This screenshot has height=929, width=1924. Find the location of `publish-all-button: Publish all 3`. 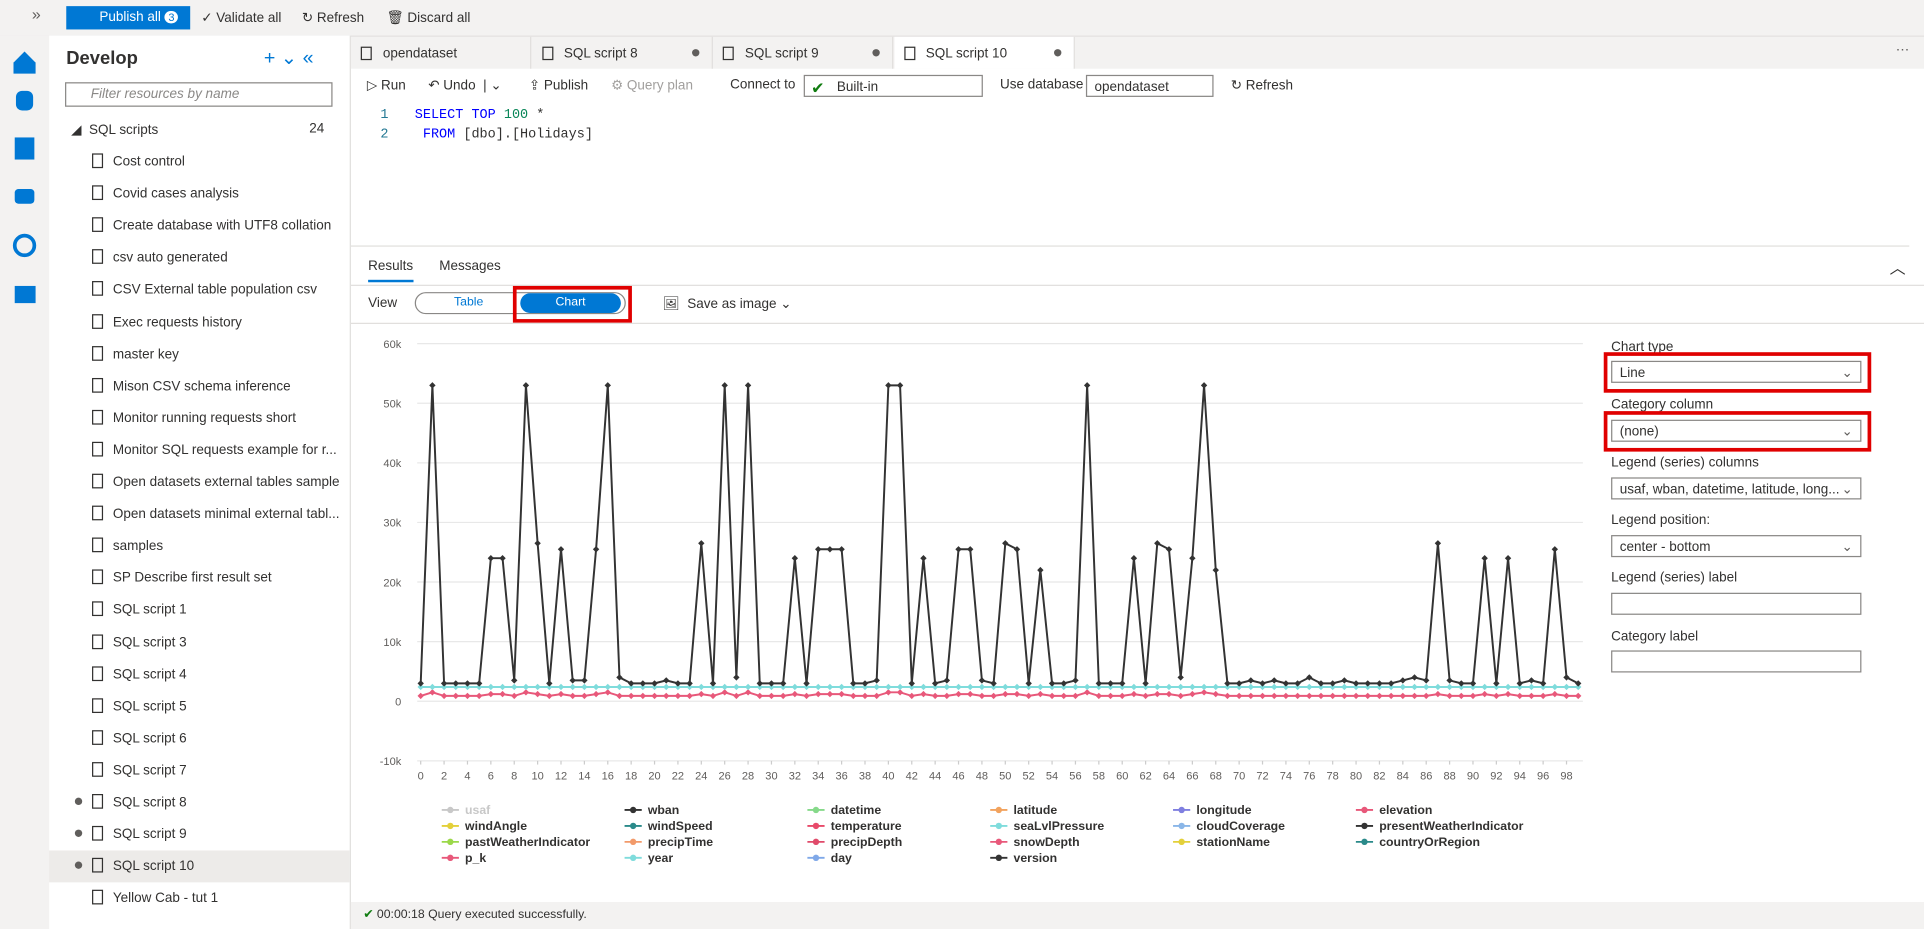

publish-all-button: Publish all 3 is located at coordinates (128, 18).